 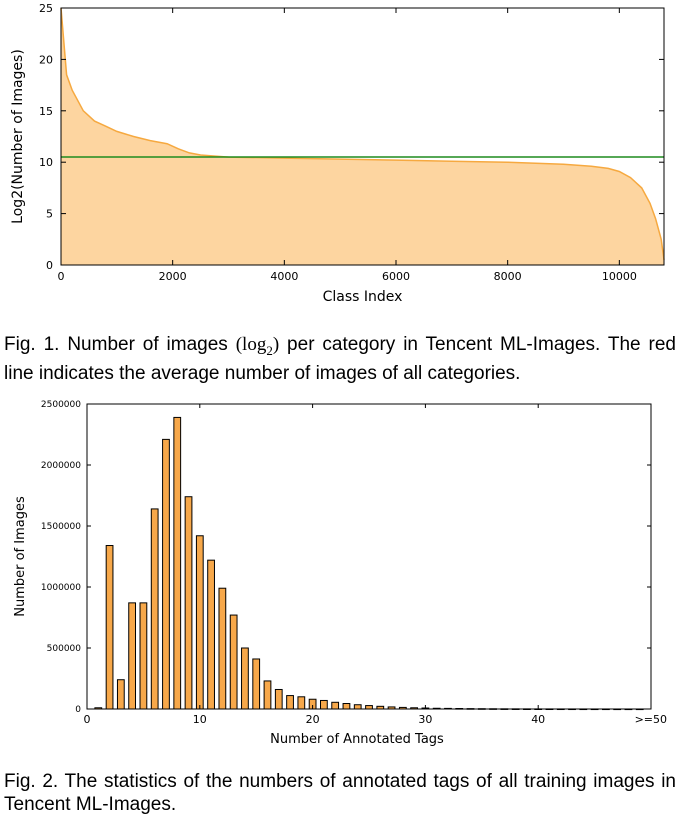 I want to click on chart1-x-axis-label: Class Index, so click(x=363, y=297).